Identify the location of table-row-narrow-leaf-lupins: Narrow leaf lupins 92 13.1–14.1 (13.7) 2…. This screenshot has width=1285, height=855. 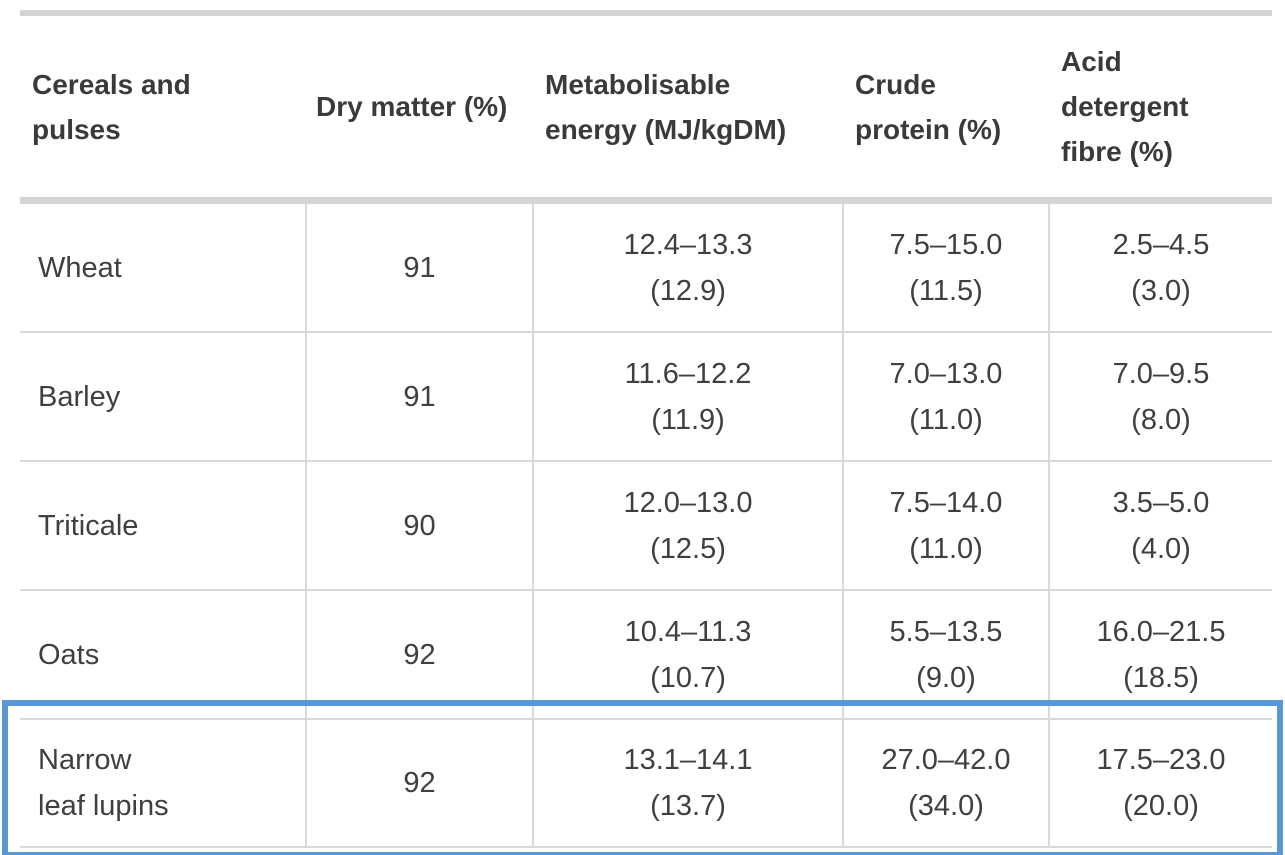
(646, 783).